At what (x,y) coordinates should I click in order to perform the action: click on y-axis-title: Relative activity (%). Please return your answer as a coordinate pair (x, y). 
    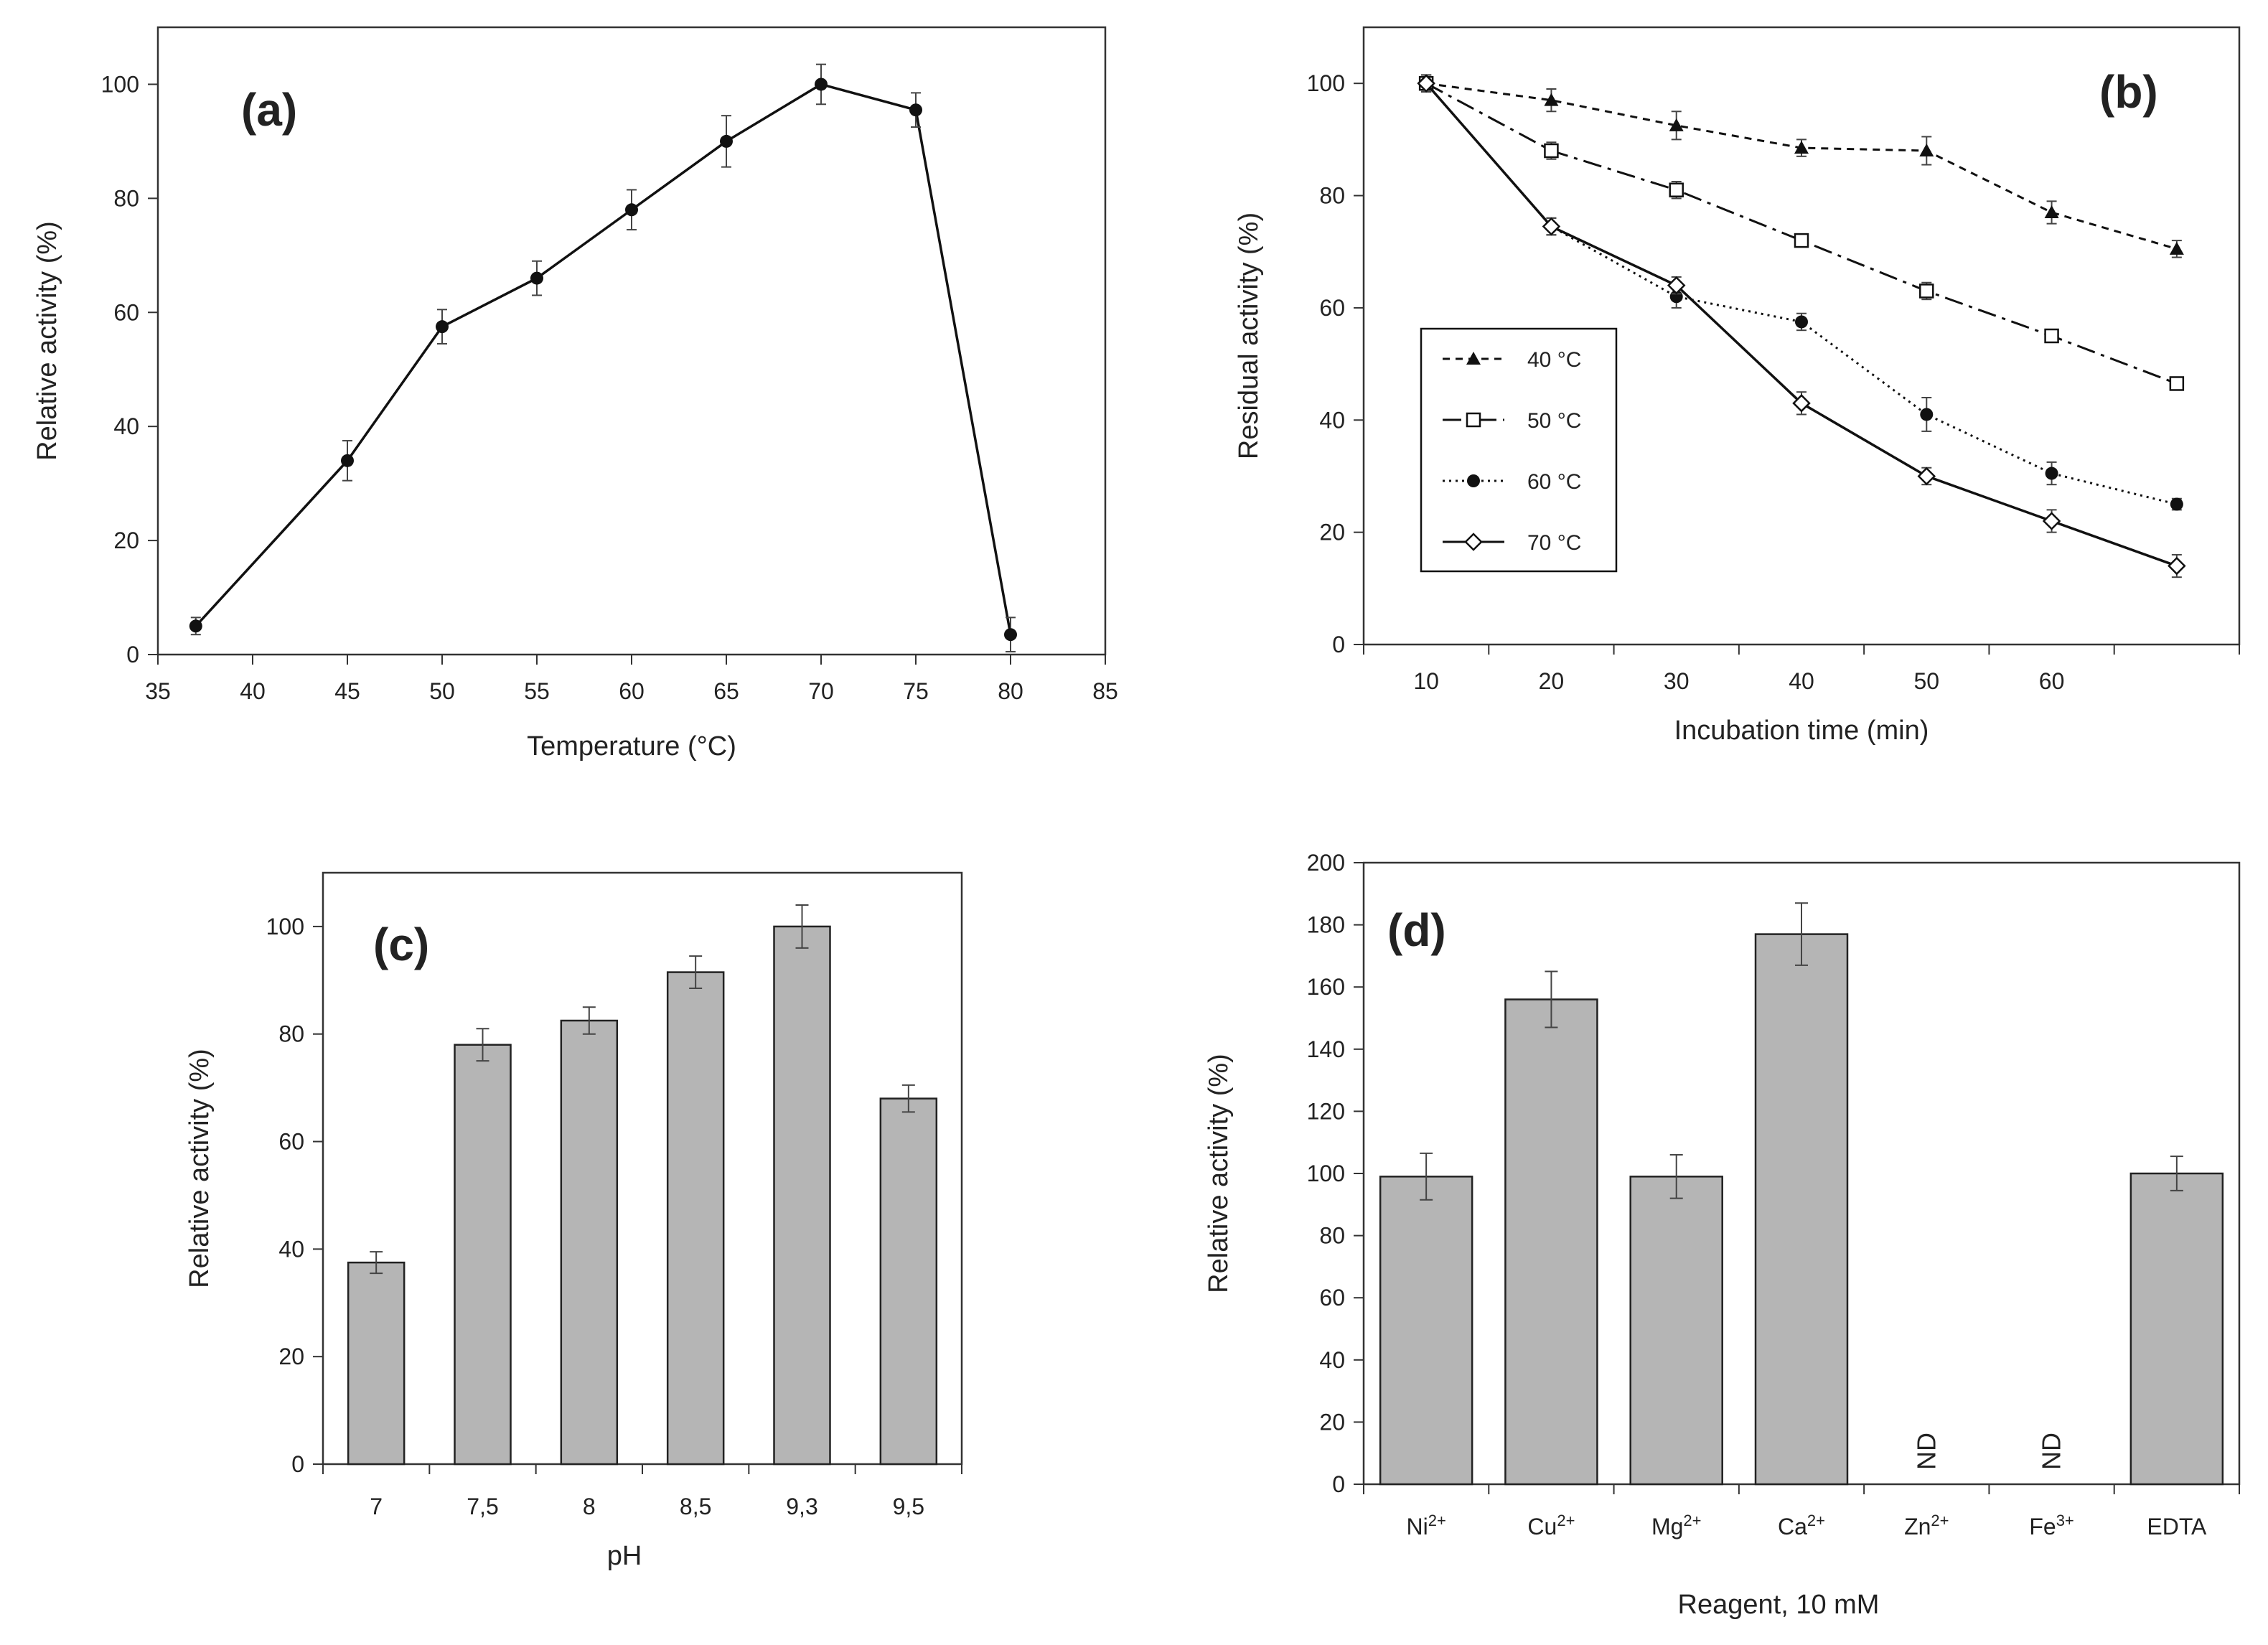
    Looking at the image, I should click on (200, 1168).